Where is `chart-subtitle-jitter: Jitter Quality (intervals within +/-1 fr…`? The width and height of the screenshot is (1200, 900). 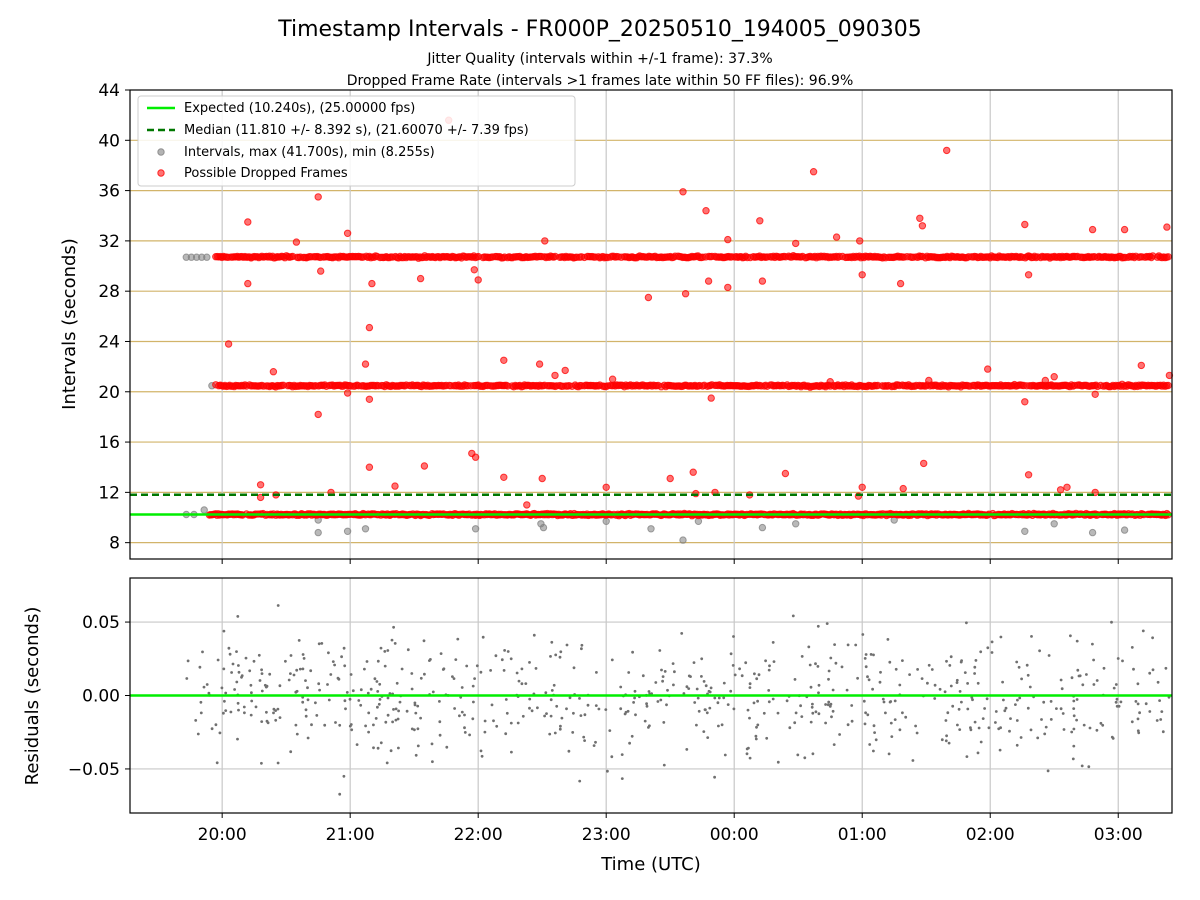
chart-subtitle-jitter: Jitter Quality (intervals within +/-1 fr… is located at coordinates (599, 59).